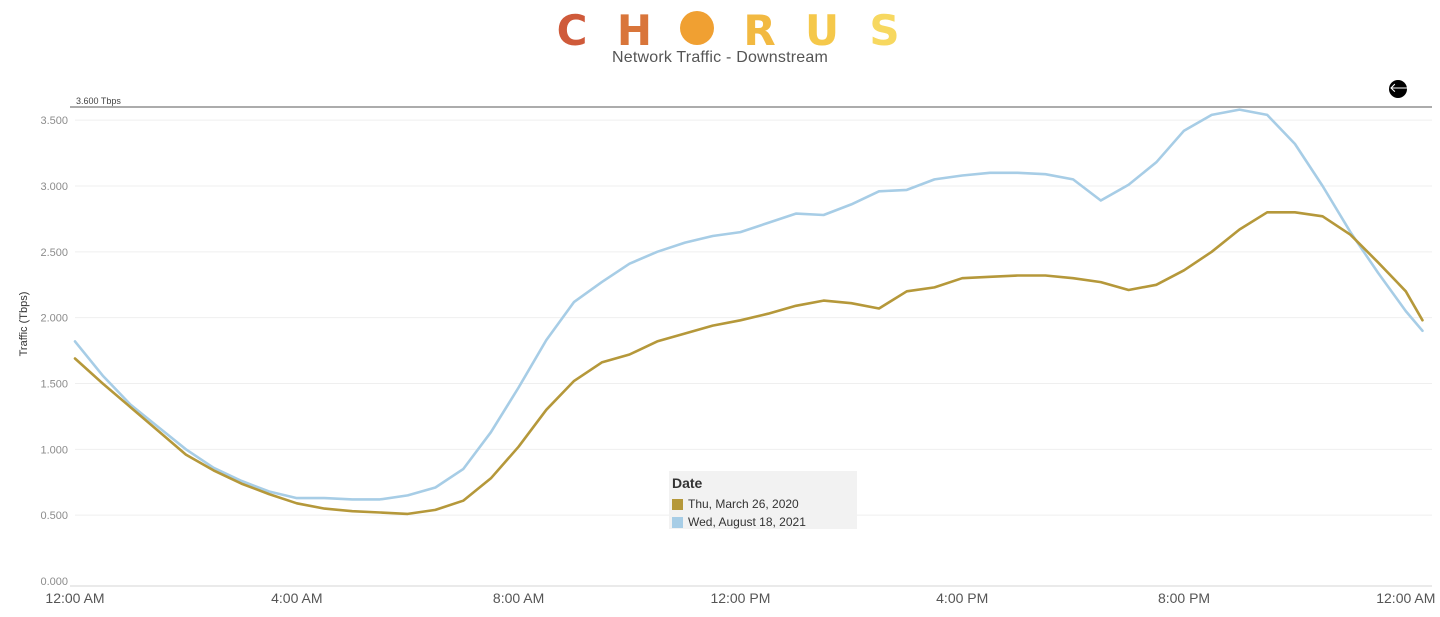  Describe the element at coordinates (54, 450) in the screenshot. I see `y-tick-label: 1.000` at that location.